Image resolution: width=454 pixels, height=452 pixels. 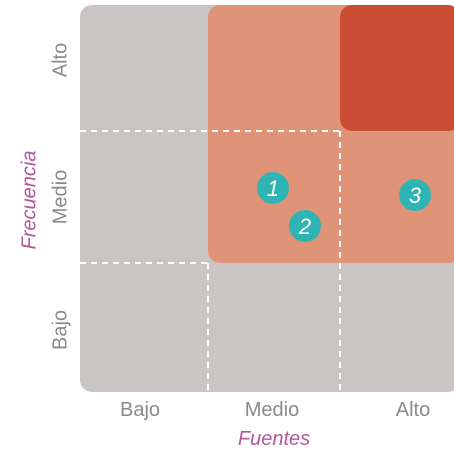 What do you see at coordinates (60, 197) in the screenshot?
I see `y-tick-label: Medio` at bounding box center [60, 197].